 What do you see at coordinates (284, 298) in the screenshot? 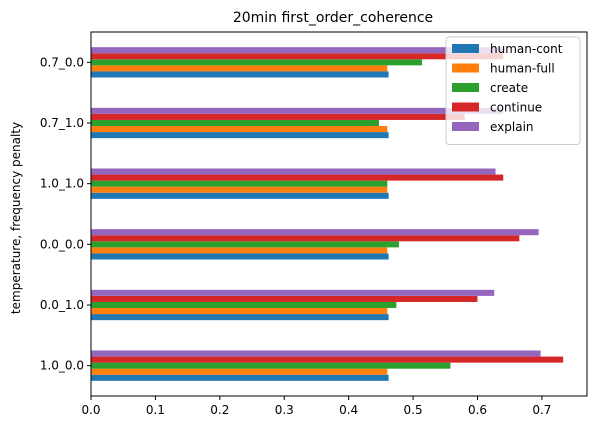
I see `bar-continue-0.0_1.0` at bounding box center [284, 298].